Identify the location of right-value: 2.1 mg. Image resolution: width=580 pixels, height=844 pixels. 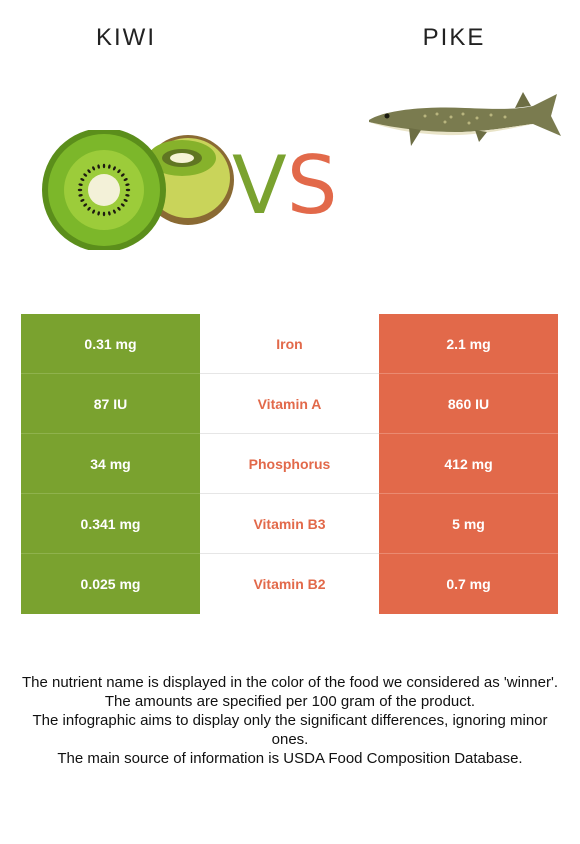
(468, 344).